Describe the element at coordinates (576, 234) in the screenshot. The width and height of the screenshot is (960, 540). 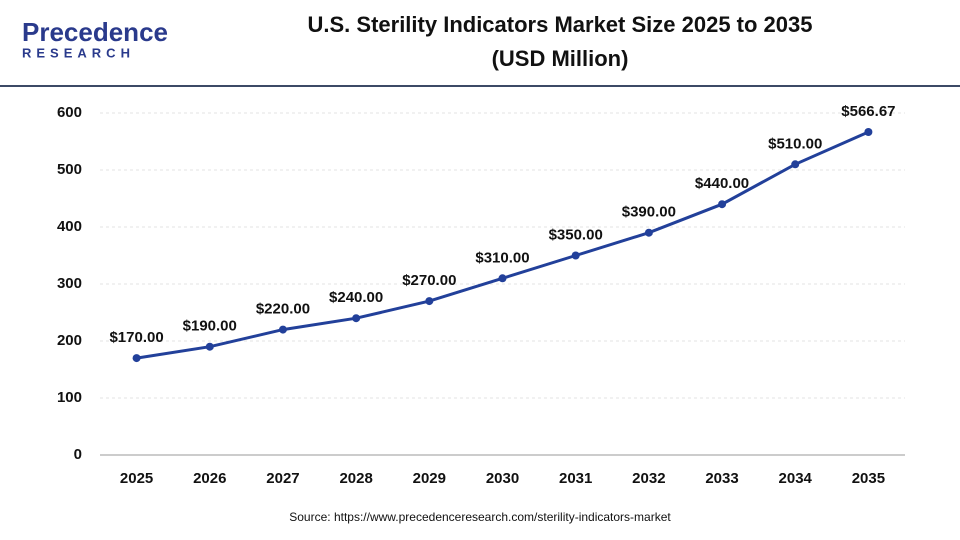
I see `value-label: $350.00` at that location.